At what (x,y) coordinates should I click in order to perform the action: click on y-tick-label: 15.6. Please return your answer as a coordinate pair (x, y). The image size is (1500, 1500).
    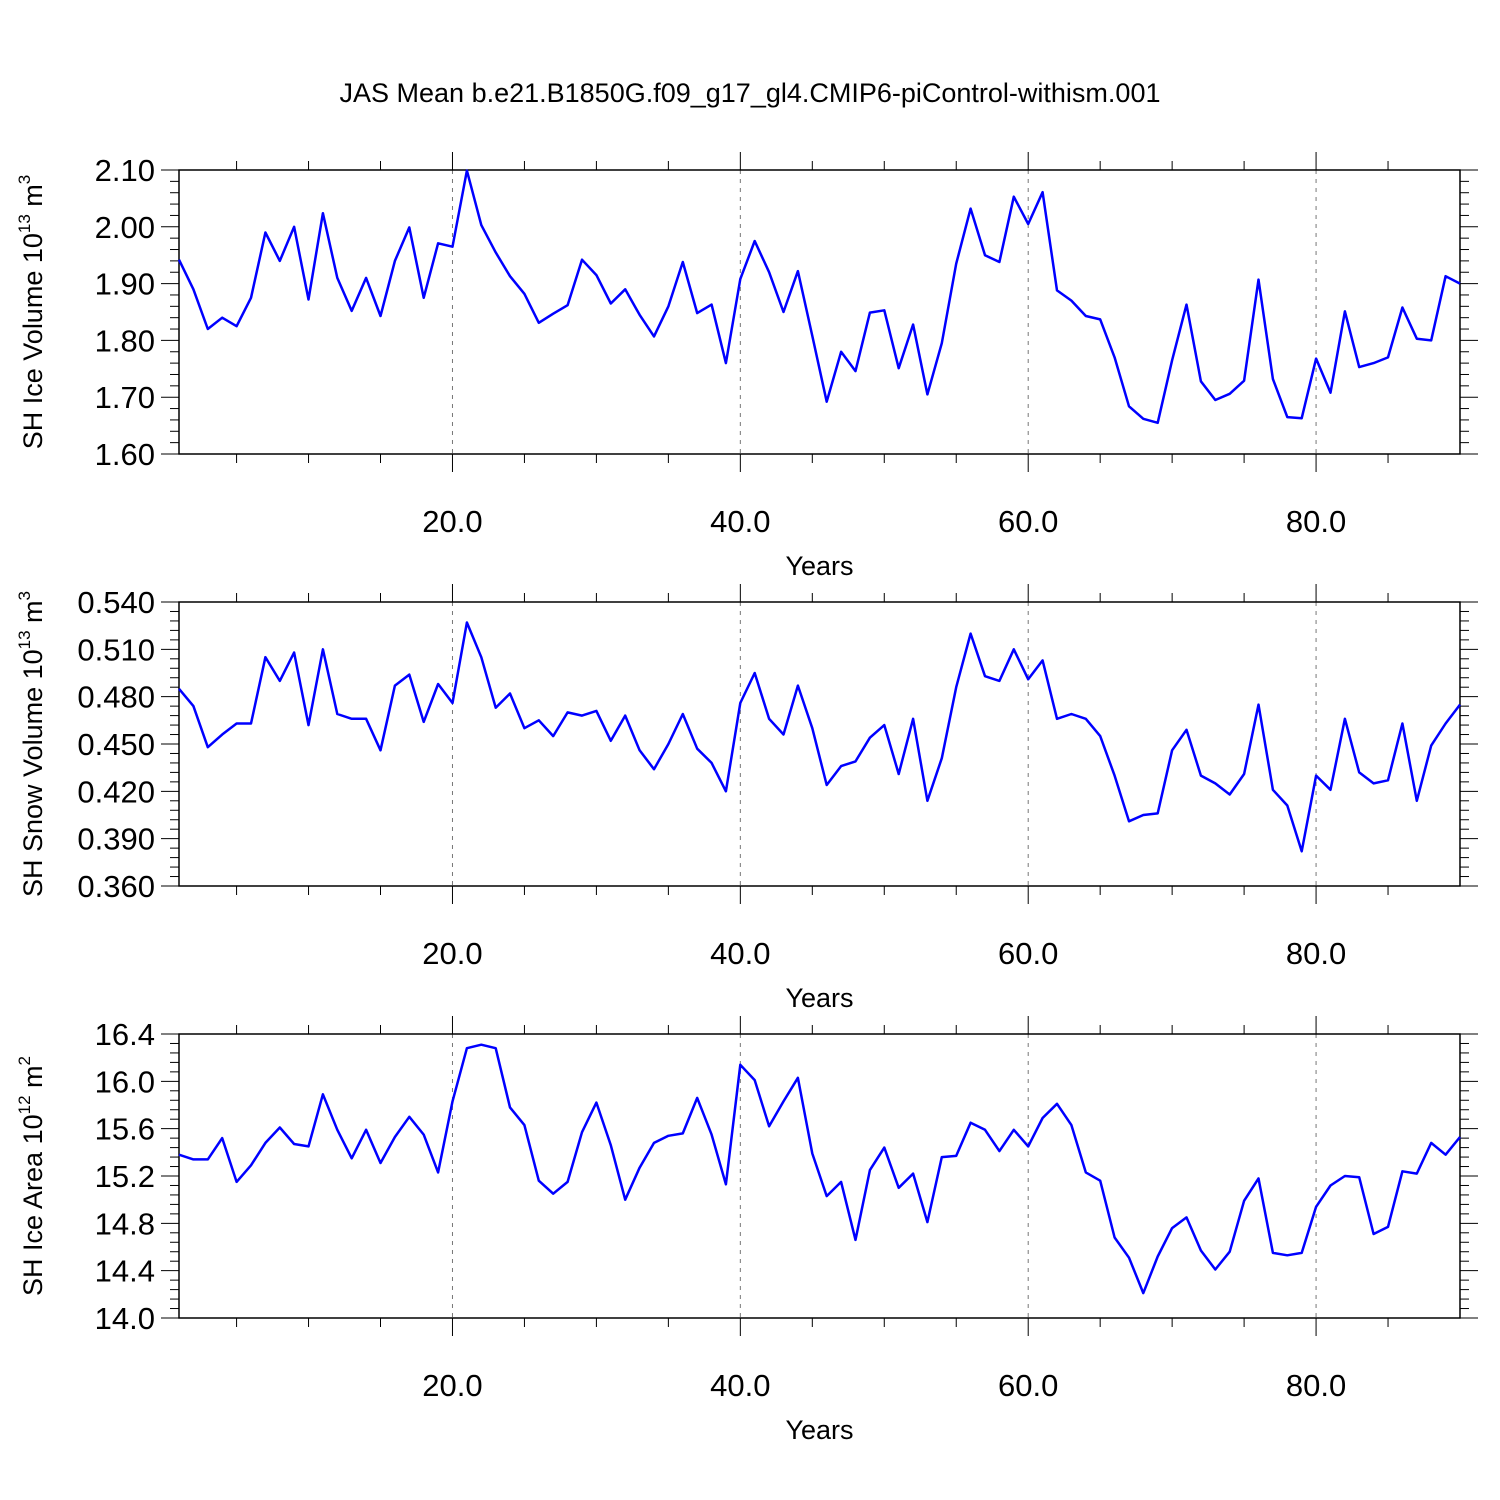
    Looking at the image, I should click on (125, 1129).